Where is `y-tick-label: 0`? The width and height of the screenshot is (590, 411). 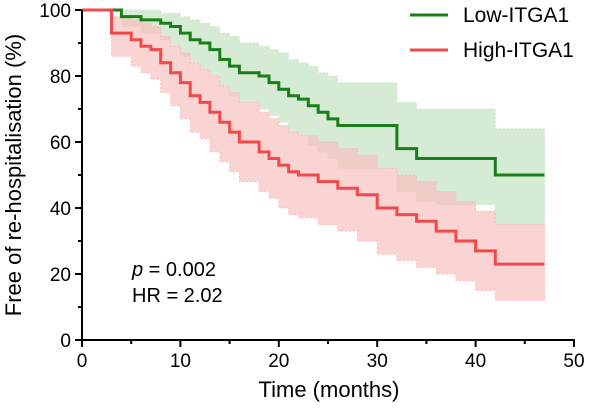 y-tick-label: 0 is located at coordinates (65, 341).